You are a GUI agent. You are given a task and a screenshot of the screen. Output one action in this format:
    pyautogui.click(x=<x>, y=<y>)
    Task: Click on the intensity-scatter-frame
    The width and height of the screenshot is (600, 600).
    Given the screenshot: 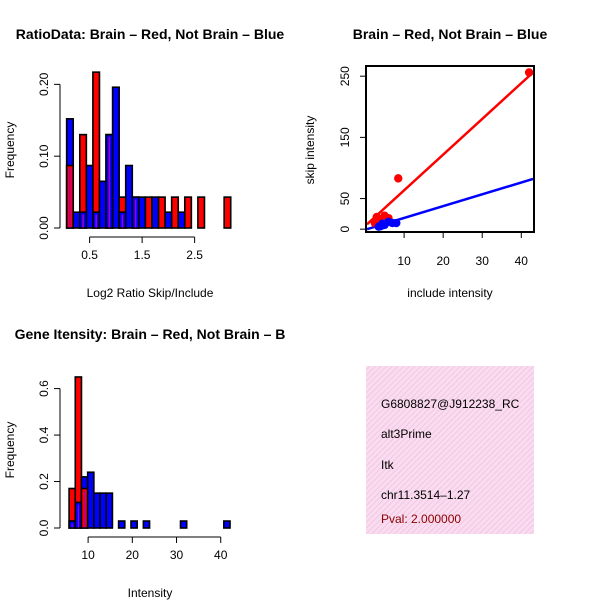 What is the action you would take?
    pyautogui.click(x=450, y=149)
    